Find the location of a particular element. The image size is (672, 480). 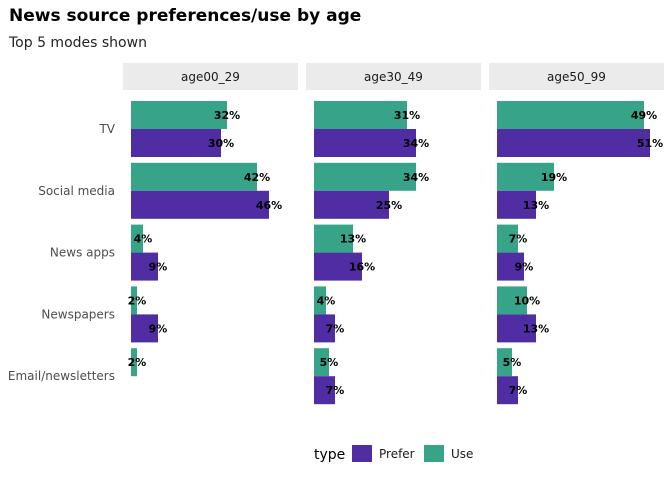

chart-subtitle: Top 5 modes shown is located at coordinates (78, 43).